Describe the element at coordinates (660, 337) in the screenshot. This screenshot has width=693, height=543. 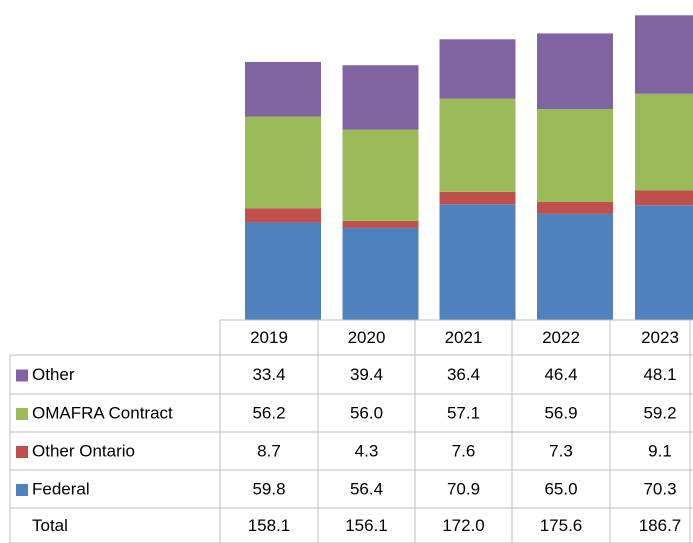
I see `column-header: 2023` at that location.